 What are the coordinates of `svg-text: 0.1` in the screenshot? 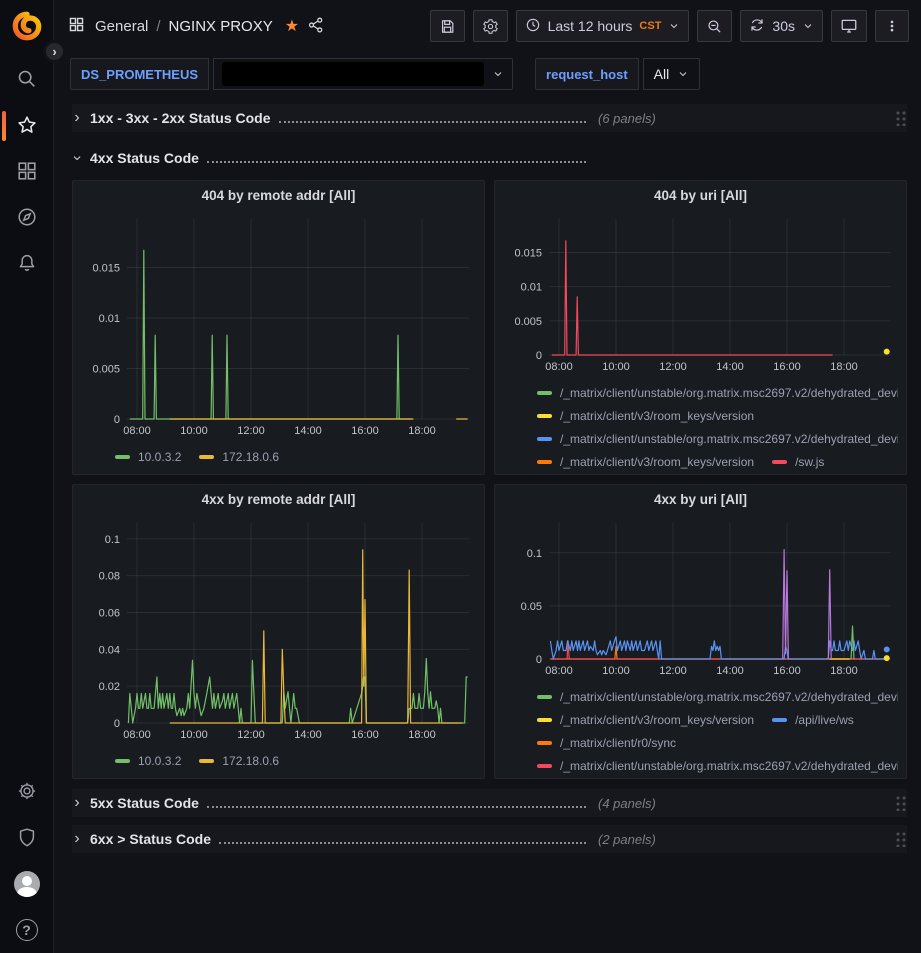 It's located at (112, 540).